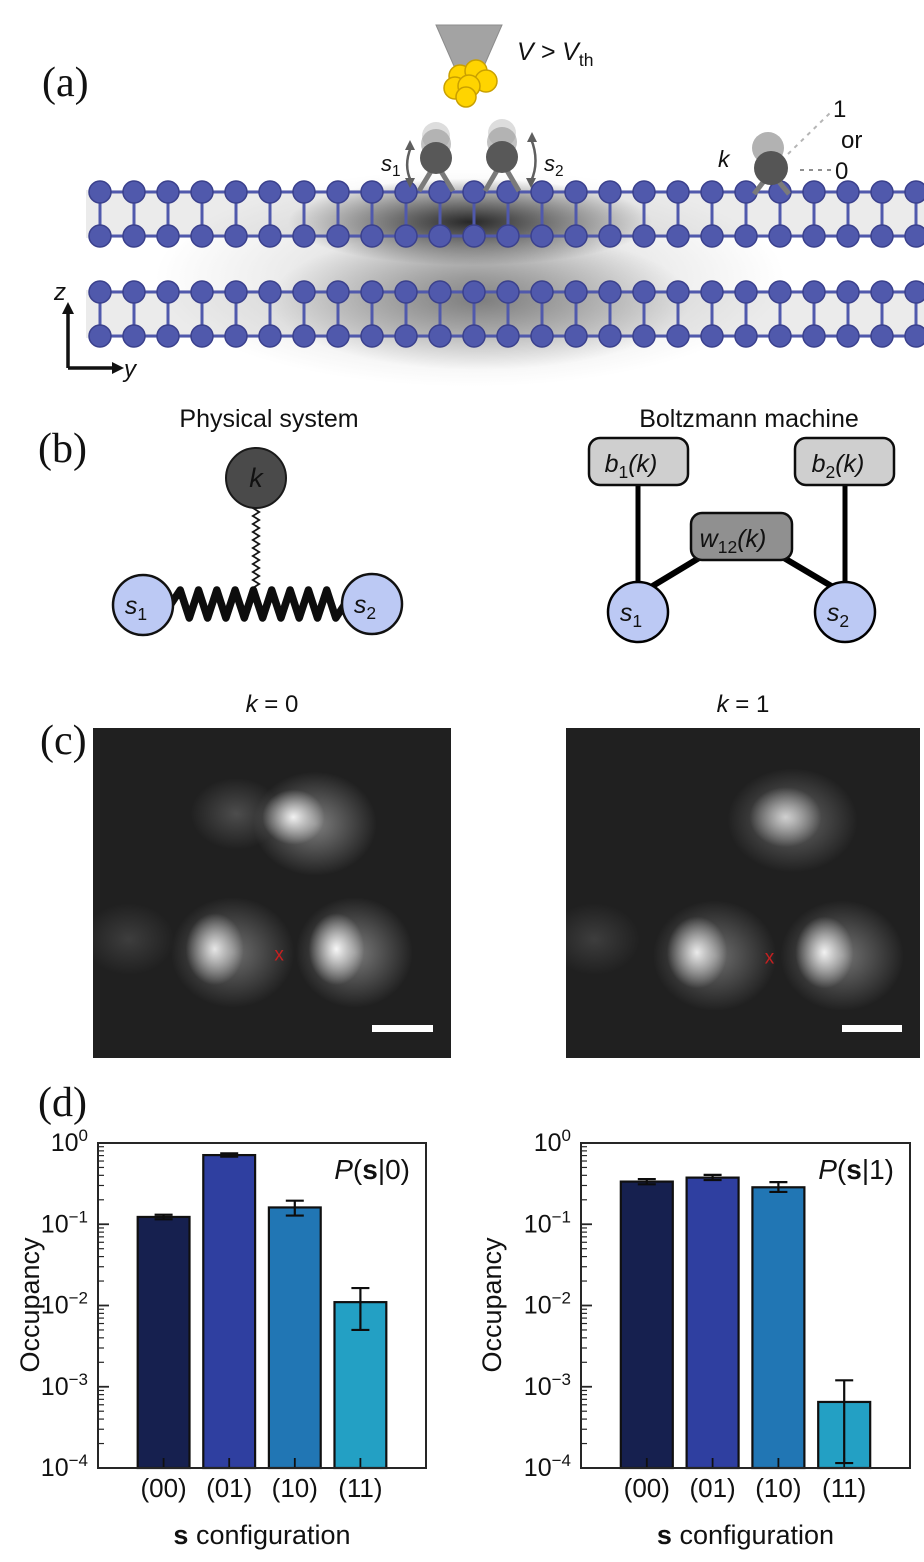 The width and height of the screenshot is (924, 1562). I want to click on adatom-s2, so click(502, 156).